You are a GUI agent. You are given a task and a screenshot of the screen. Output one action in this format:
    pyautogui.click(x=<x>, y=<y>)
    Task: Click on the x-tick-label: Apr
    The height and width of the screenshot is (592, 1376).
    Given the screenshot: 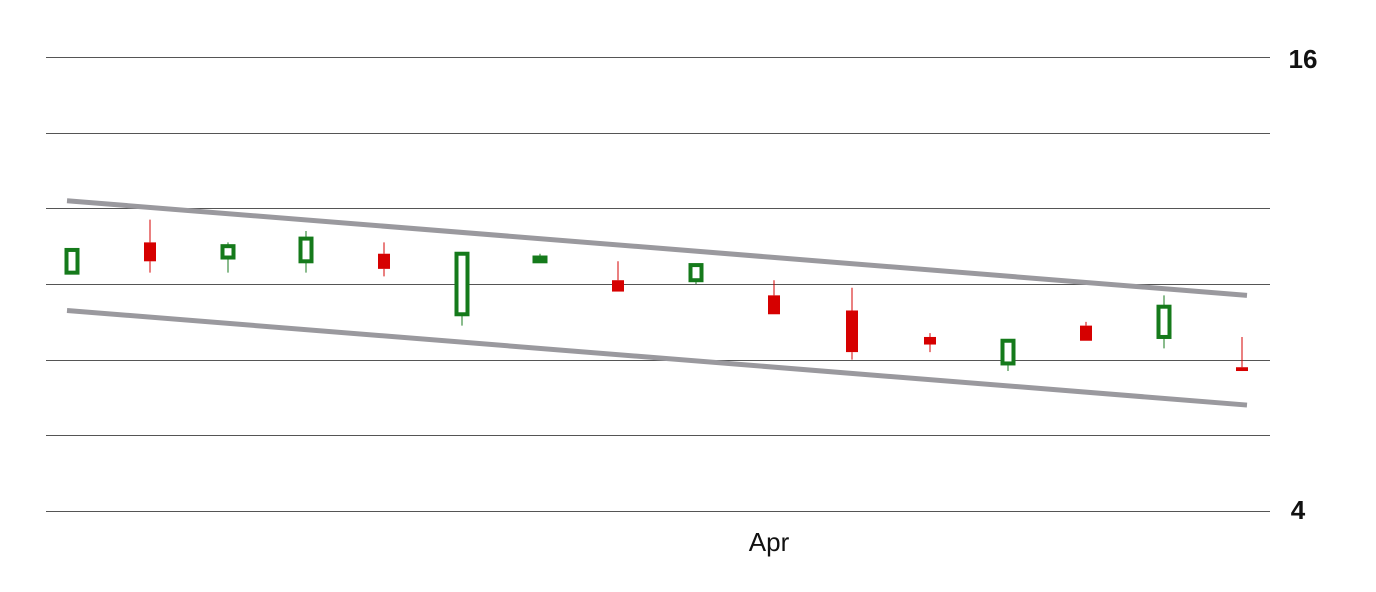 What is the action you would take?
    pyautogui.click(x=769, y=542)
    